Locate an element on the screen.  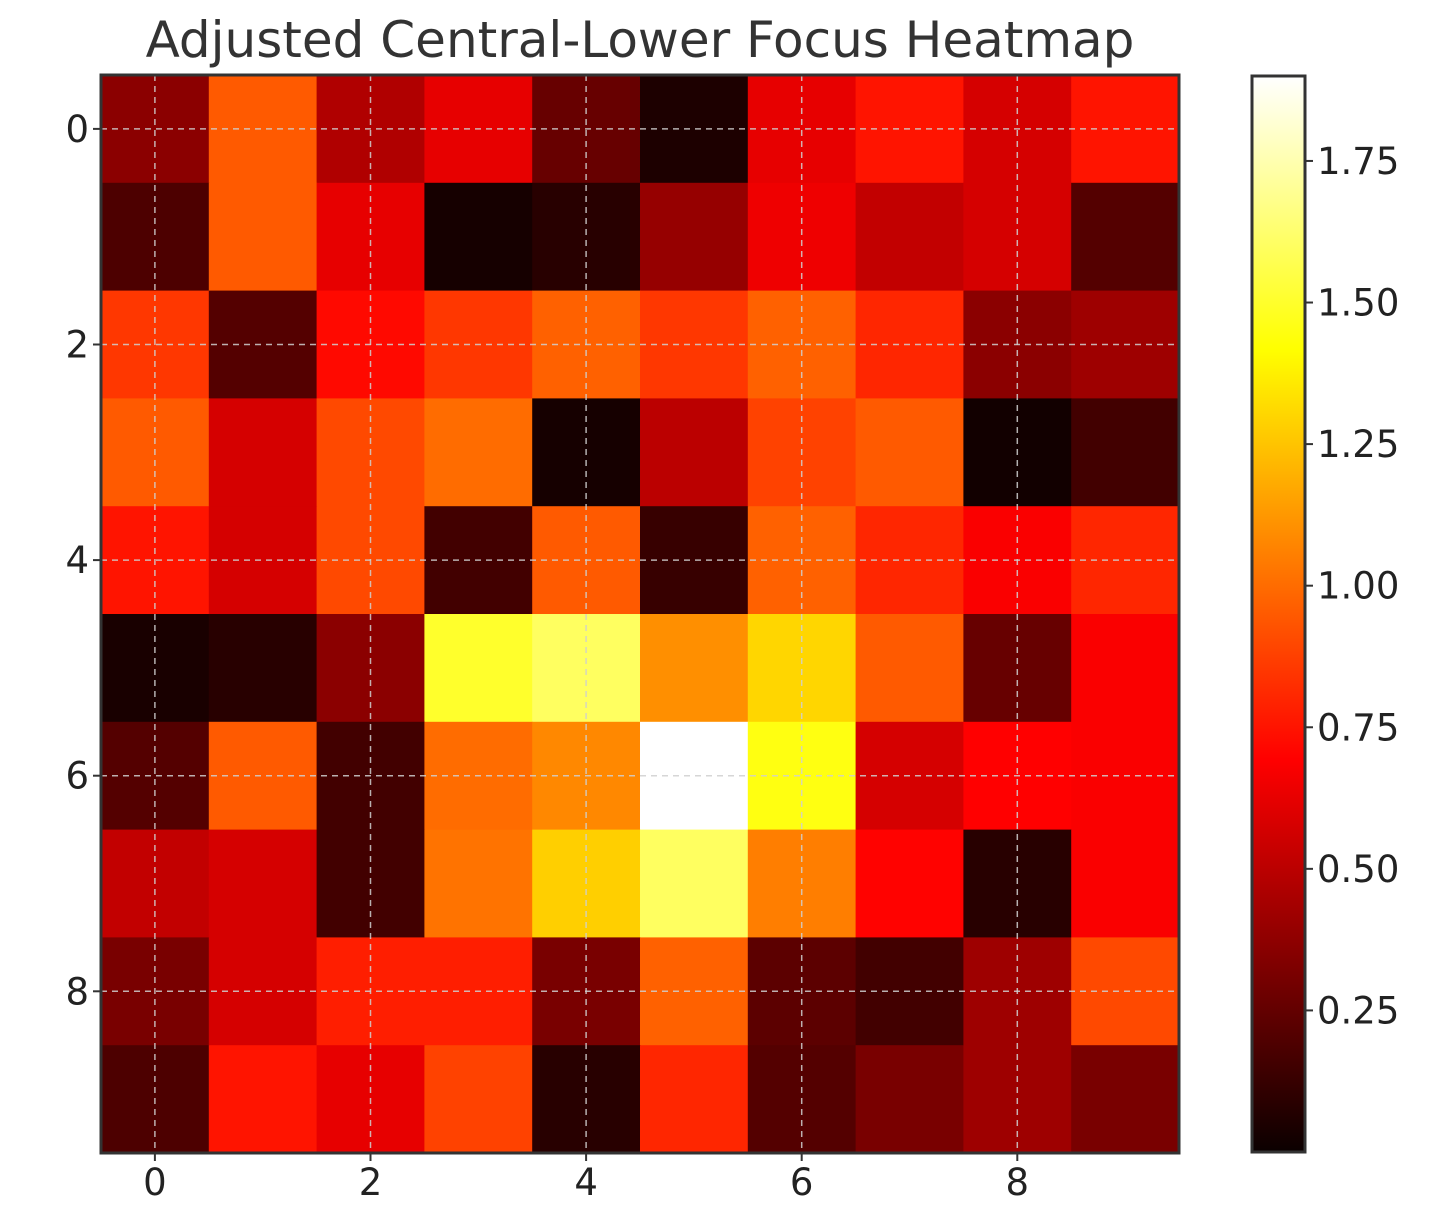
y-tick-label-8: 8 is located at coordinates (77, 991).